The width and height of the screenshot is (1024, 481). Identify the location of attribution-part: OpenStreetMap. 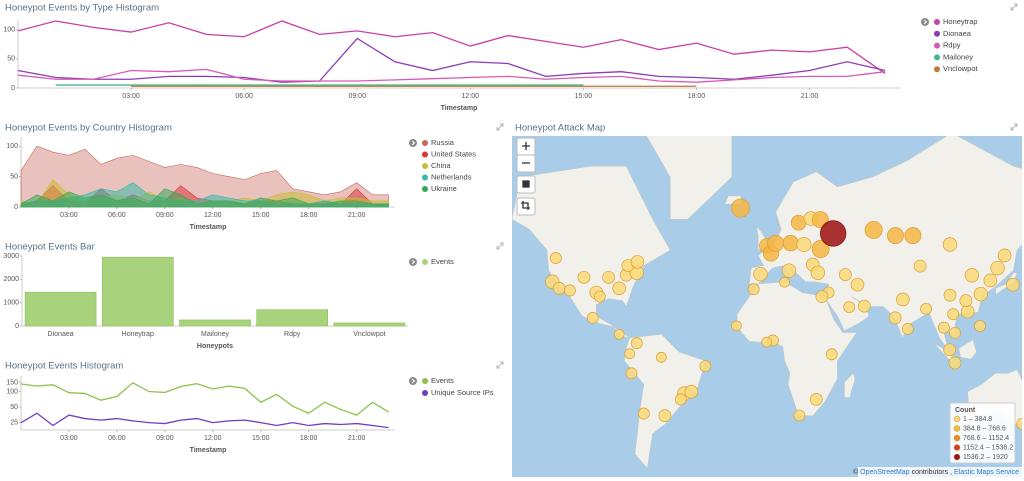
(885, 472).